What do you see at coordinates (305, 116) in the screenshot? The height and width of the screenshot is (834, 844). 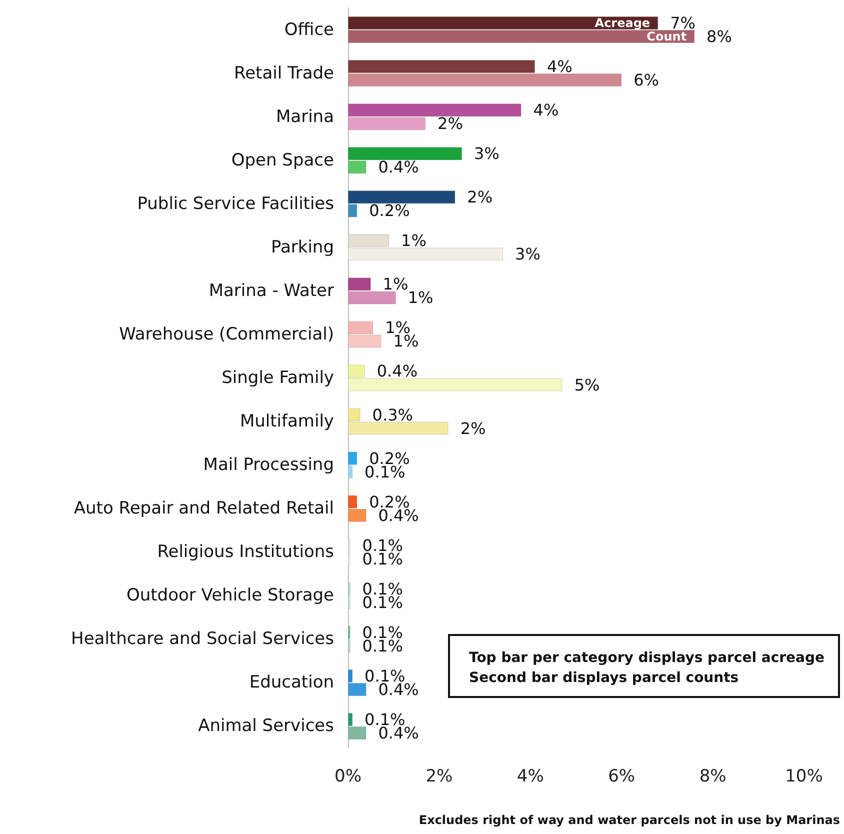 I see `y-tick-label: Marina` at bounding box center [305, 116].